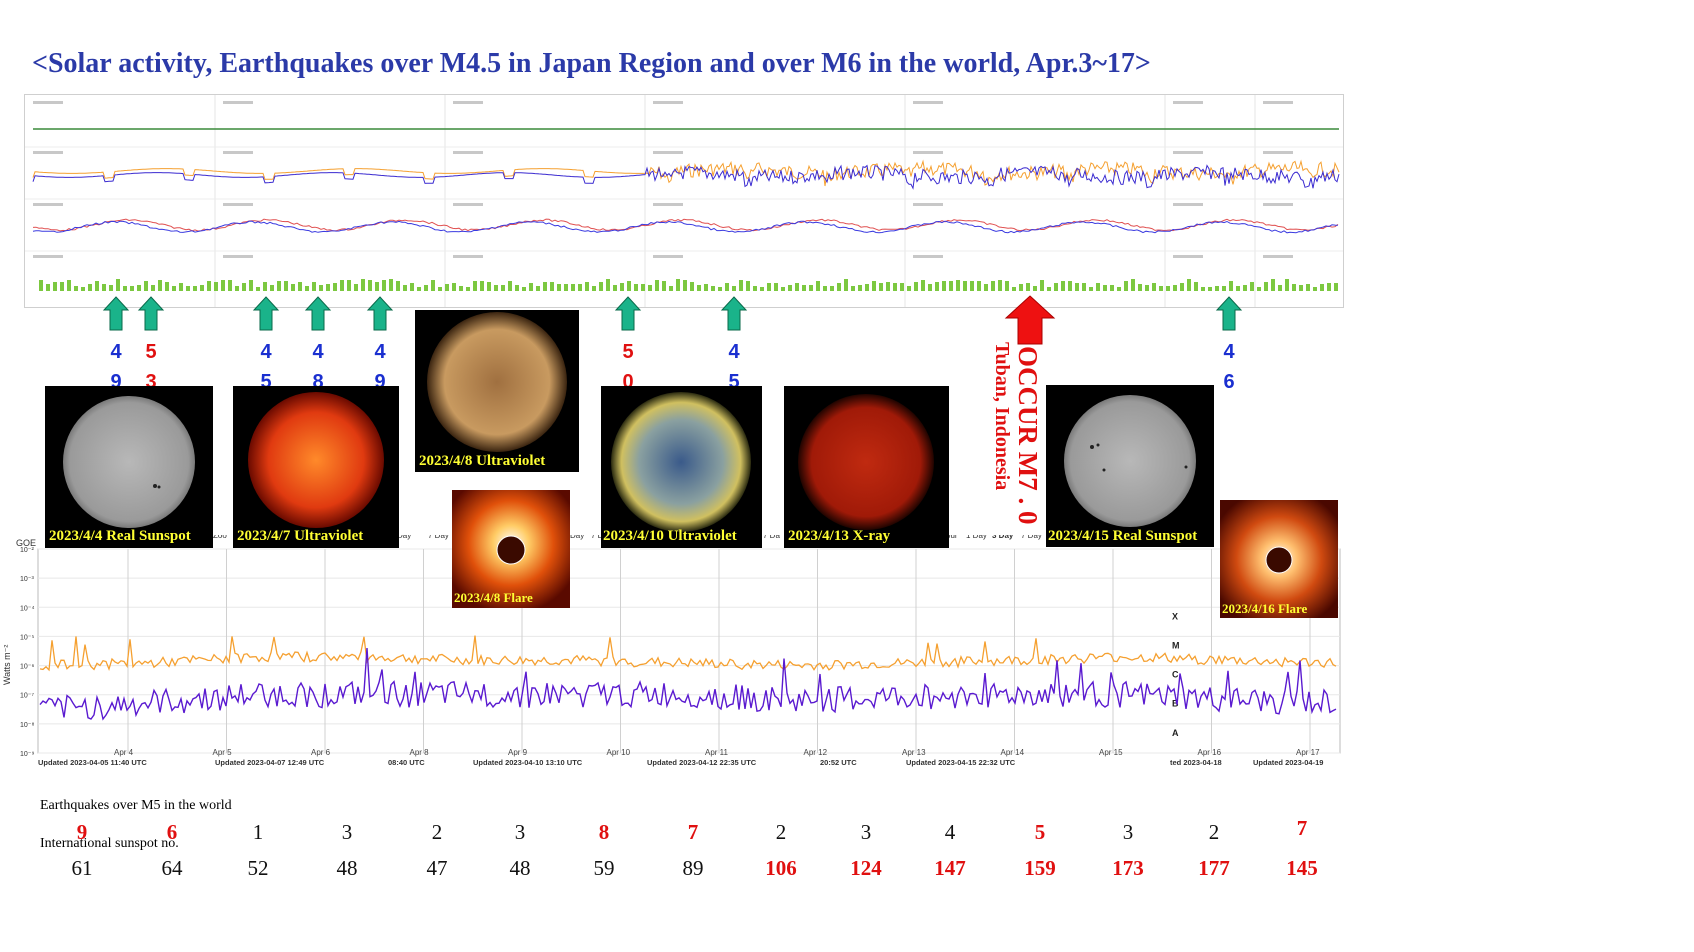  I want to click on y-tick-label: 10⁻⁷, so click(27, 696).